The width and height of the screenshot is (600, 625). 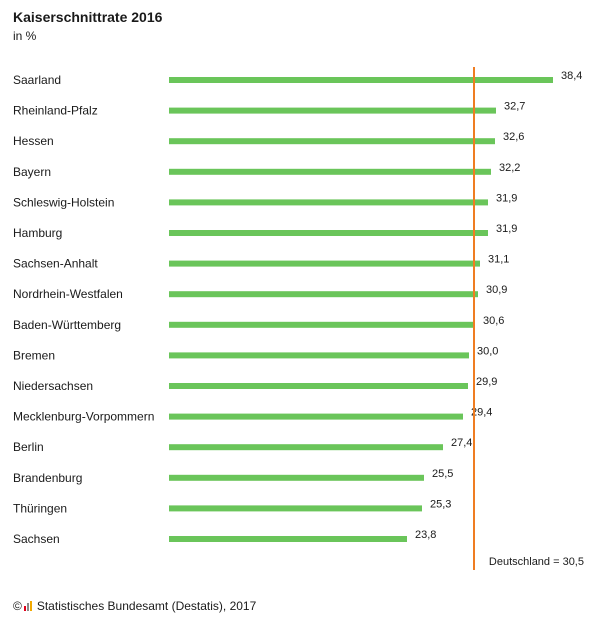 I want to click on value-label: 29,9, so click(x=486, y=382).